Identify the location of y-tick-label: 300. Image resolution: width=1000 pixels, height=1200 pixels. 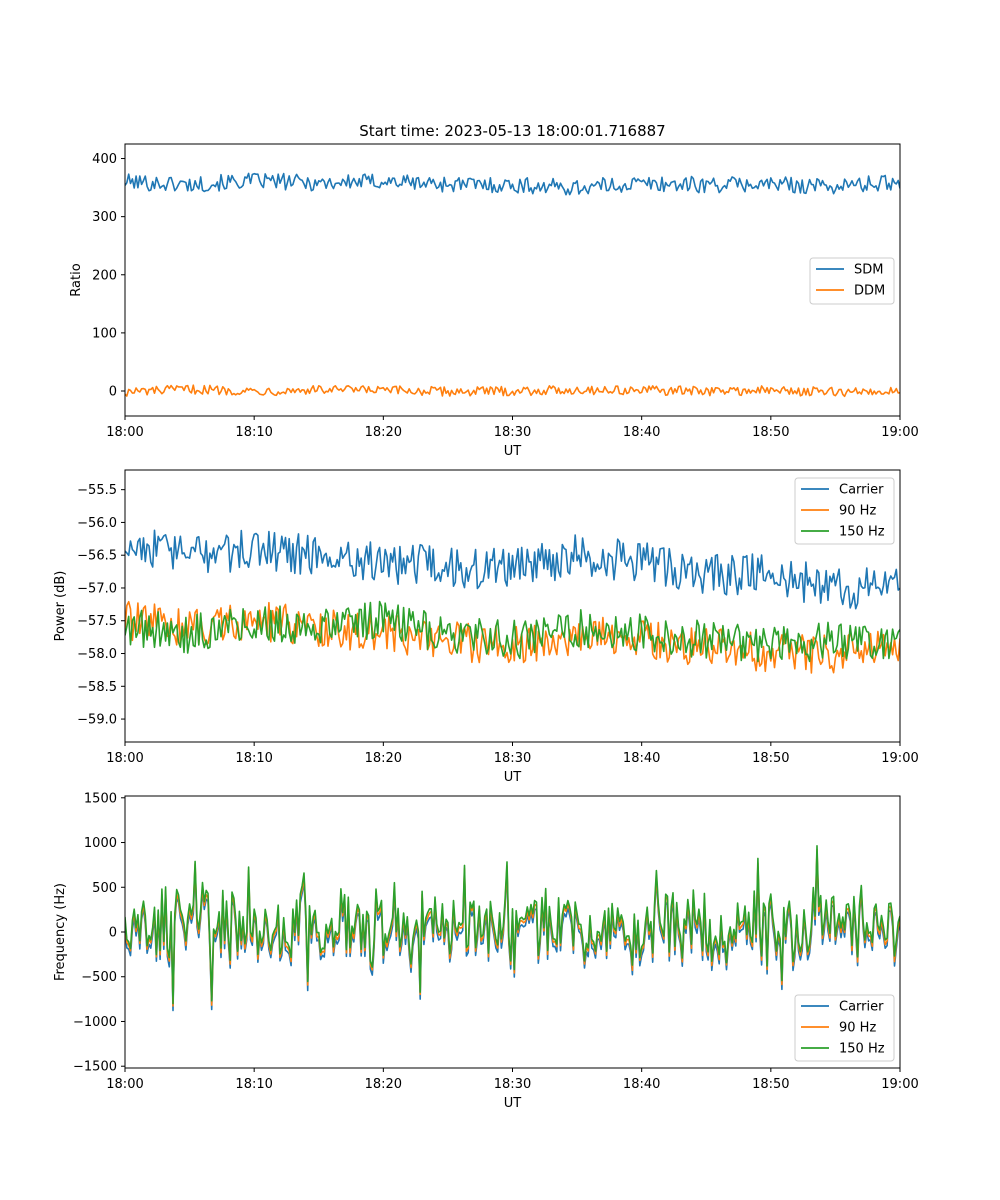
(104, 217).